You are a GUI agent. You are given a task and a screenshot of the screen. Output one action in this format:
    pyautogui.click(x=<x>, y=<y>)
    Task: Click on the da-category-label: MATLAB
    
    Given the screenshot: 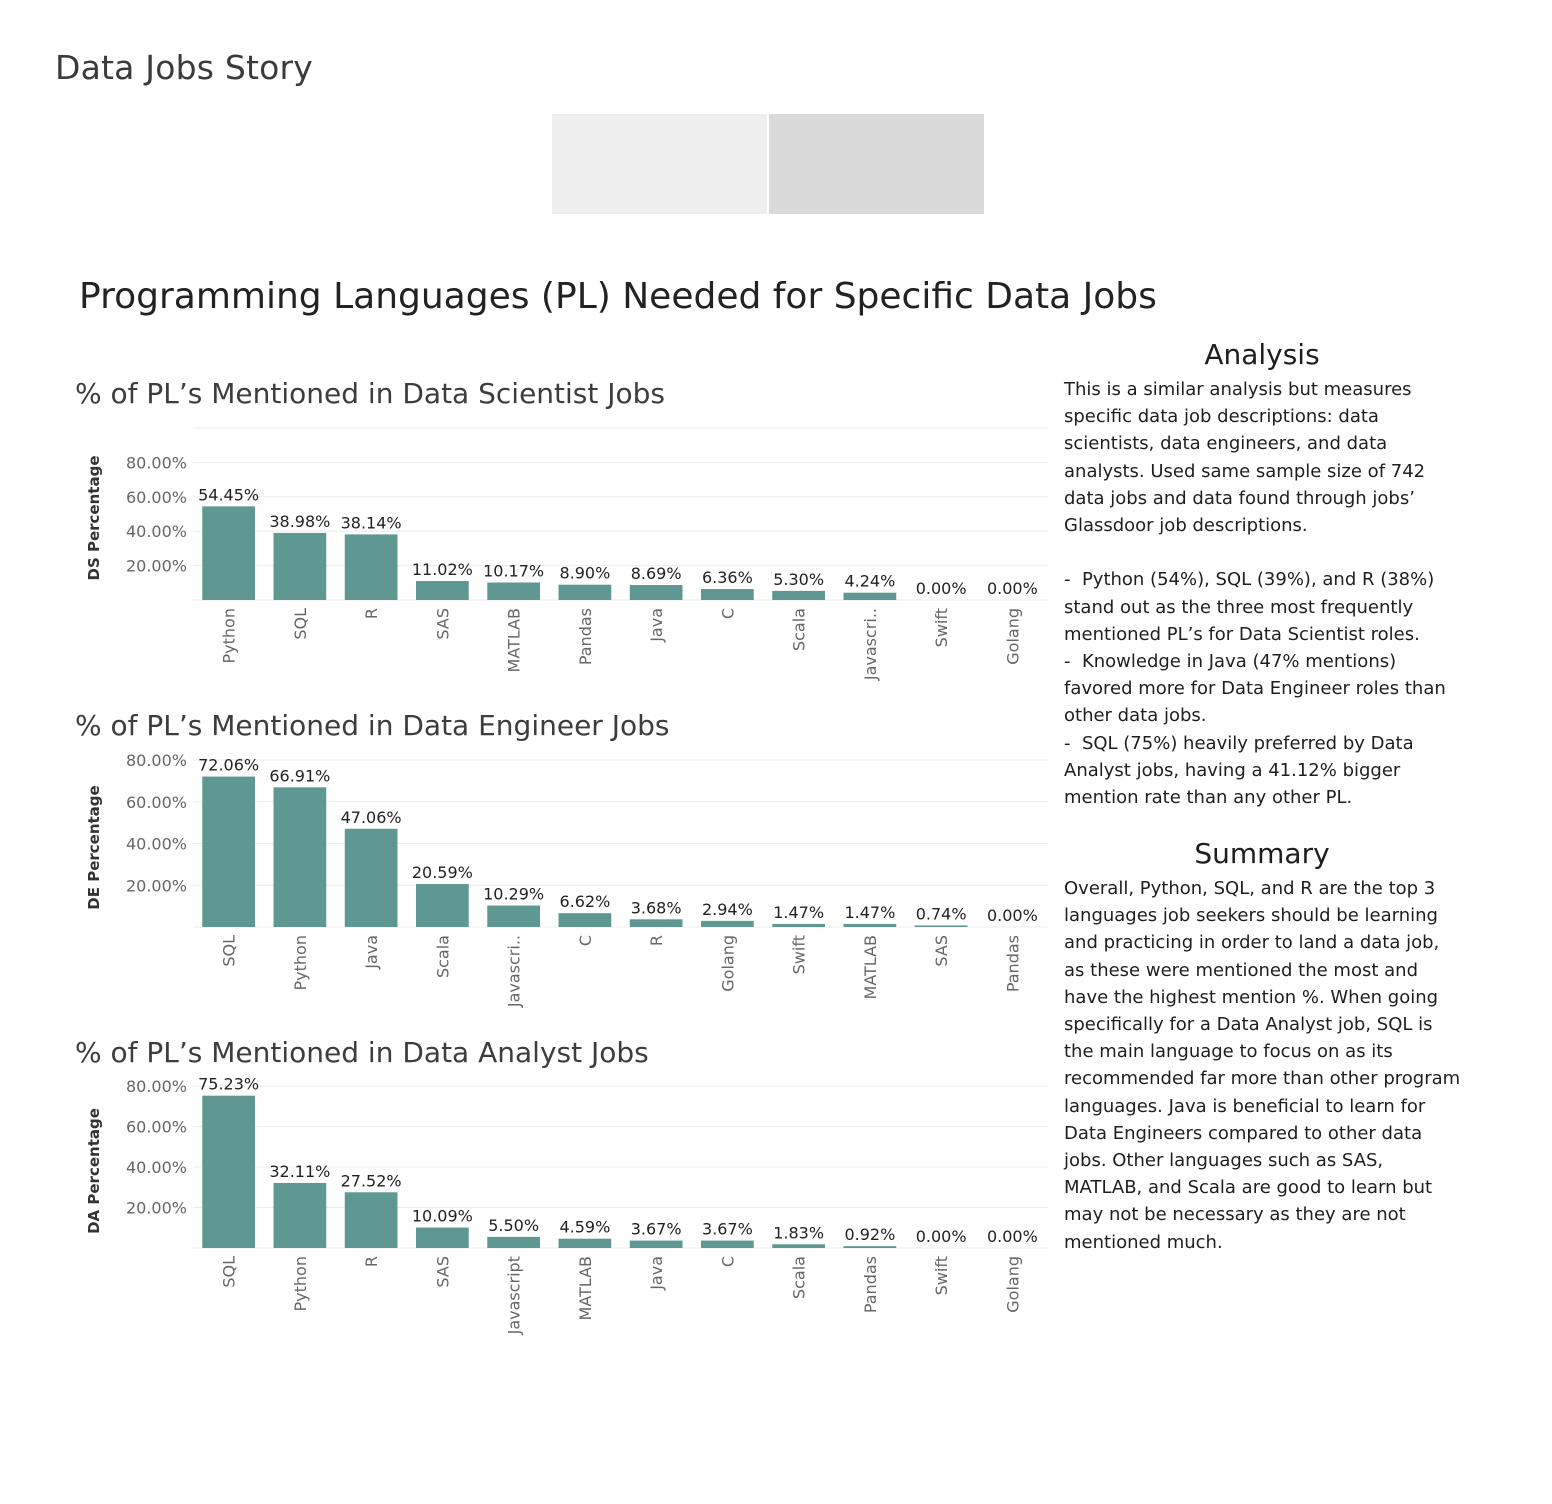 What is the action you would take?
    pyautogui.click(x=585, y=1288)
    